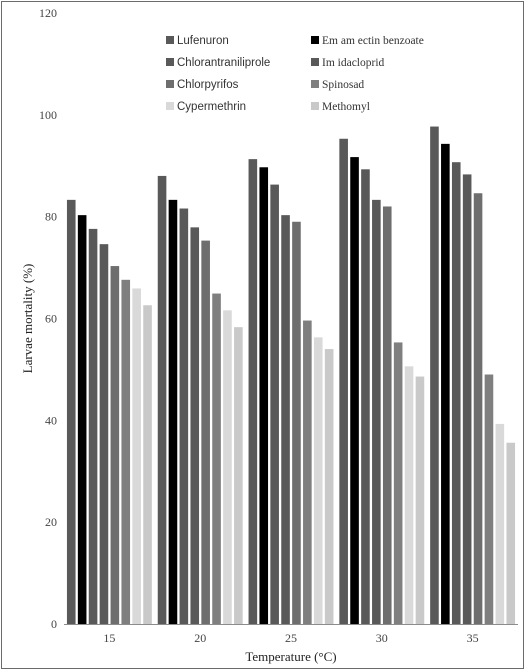 Image resolution: width=527 pixels, height=672 pixels. Describe the element at coordinates (27, 319) in the screenshot. I see `y-axis-title: Larvae mortality (%)` at that location.